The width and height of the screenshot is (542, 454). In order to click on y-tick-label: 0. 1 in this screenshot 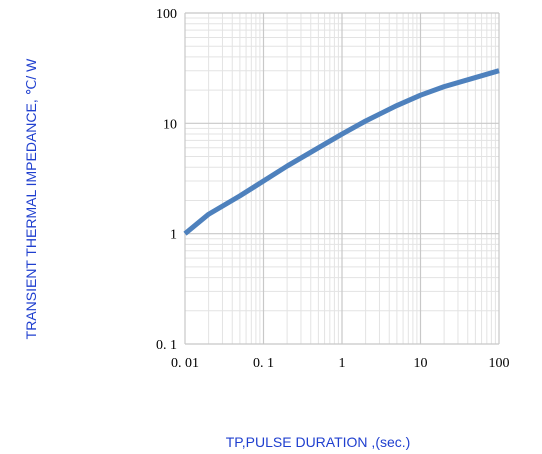, I will do `click(166, 345)`.